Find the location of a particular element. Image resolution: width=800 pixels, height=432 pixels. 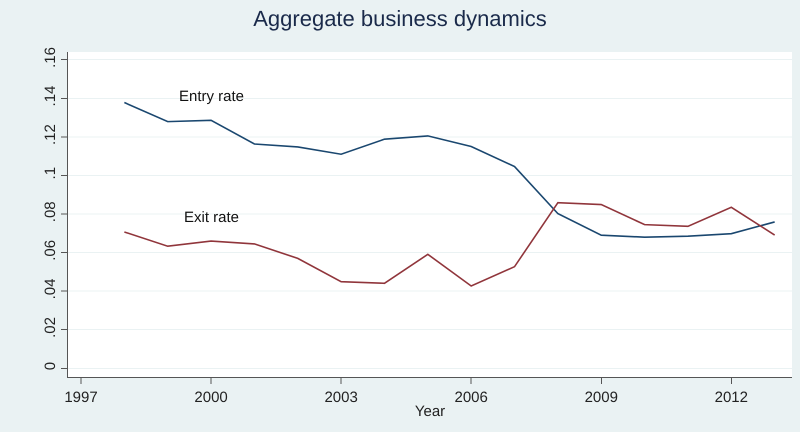

x-tick-label: 1997 is located at coordinates (81, 397).